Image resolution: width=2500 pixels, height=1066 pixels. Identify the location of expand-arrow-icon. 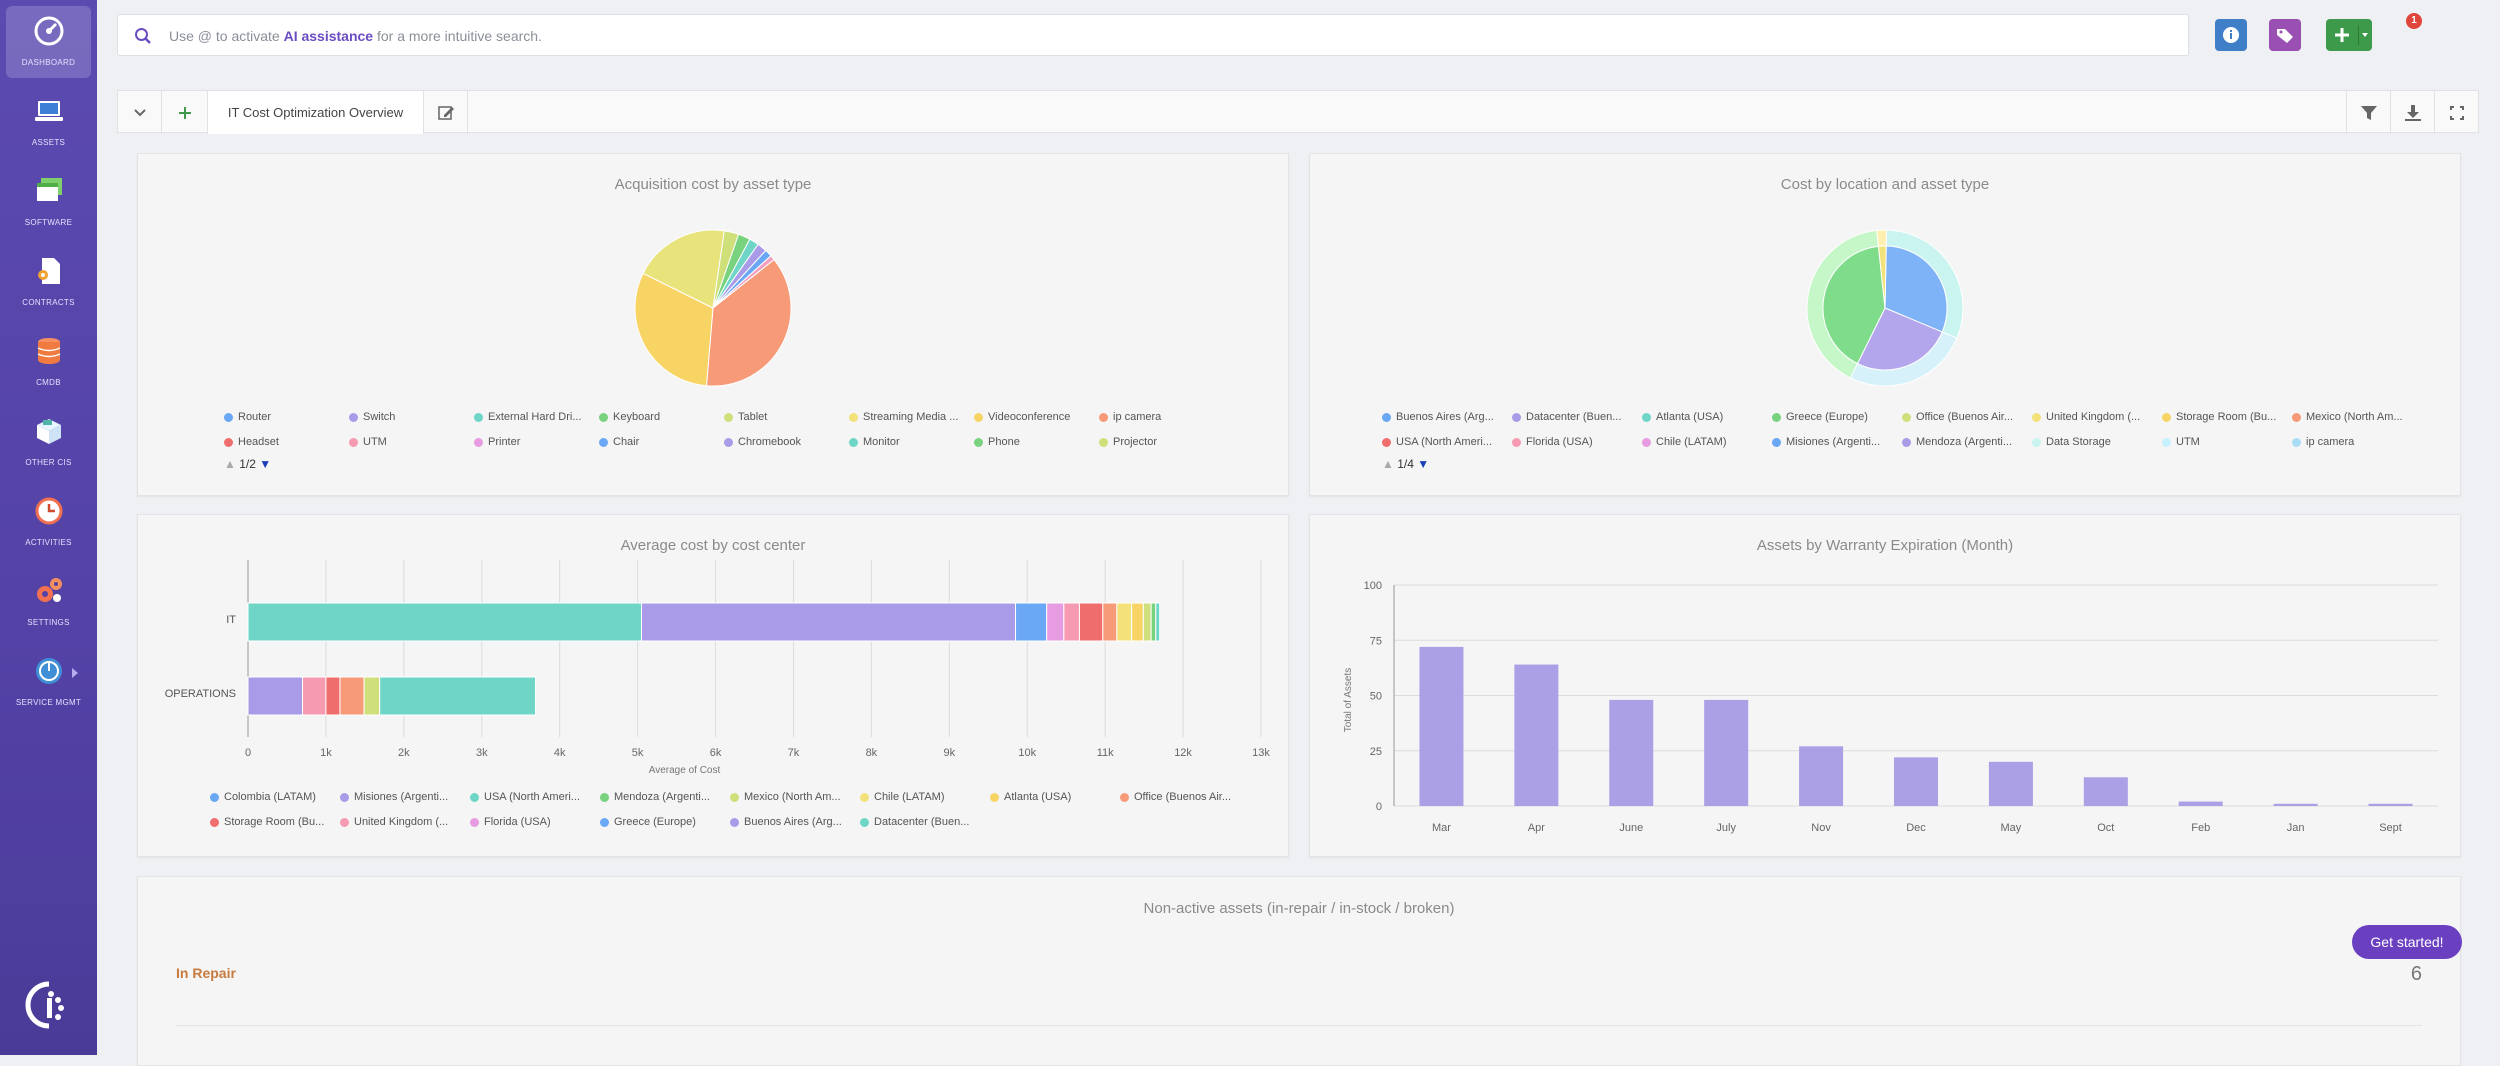
(75, 673).